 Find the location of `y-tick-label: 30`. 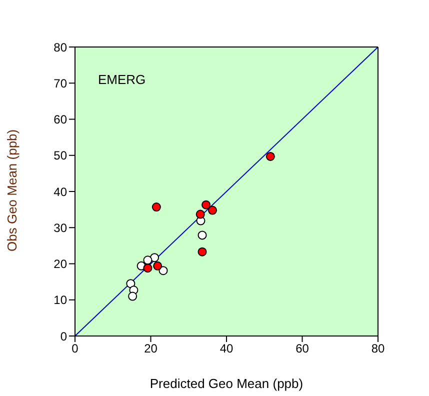

y-tick-label: 30 is located at coordinates (61, 227).